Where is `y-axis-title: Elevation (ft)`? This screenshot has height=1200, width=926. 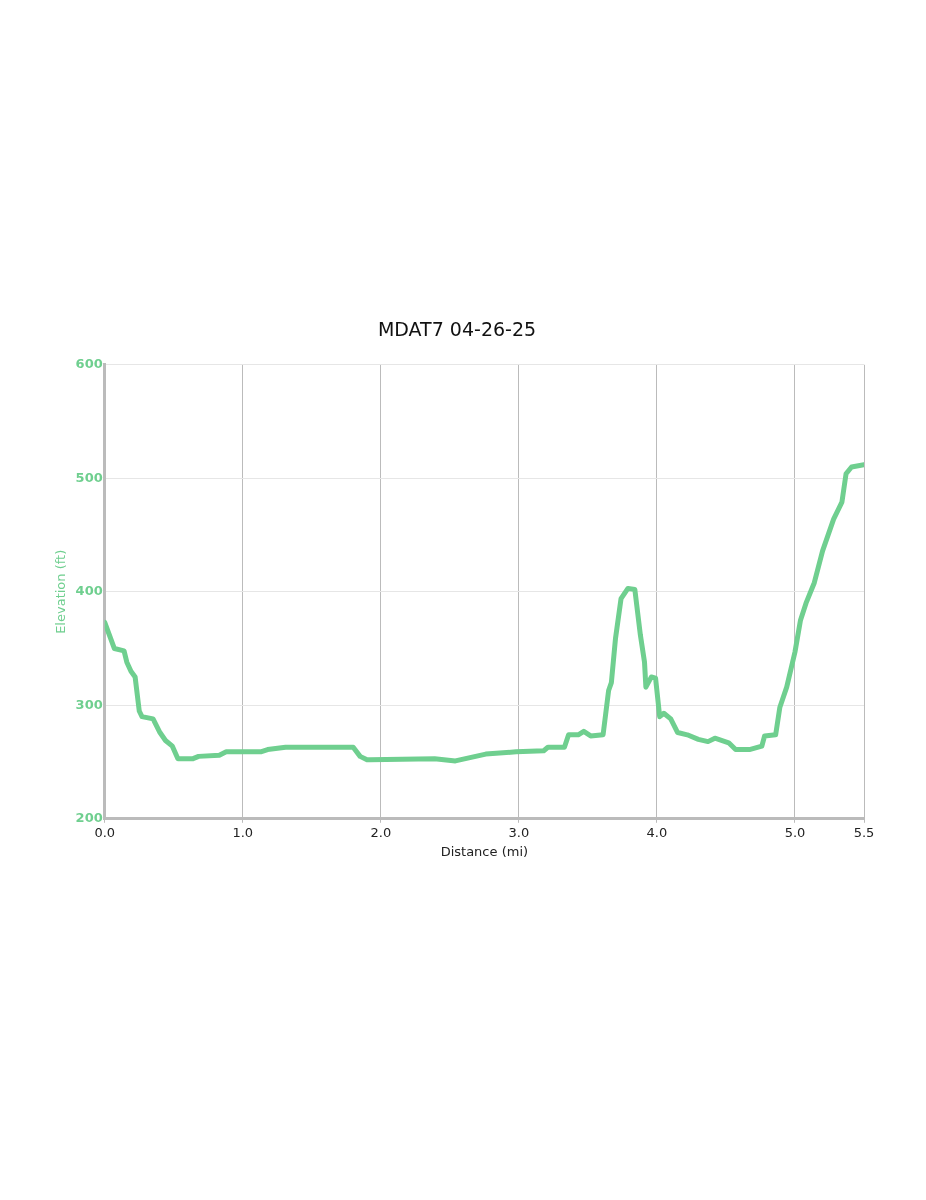 y-axis-title: Elevation (ft) is located at coordinates (61, 591).